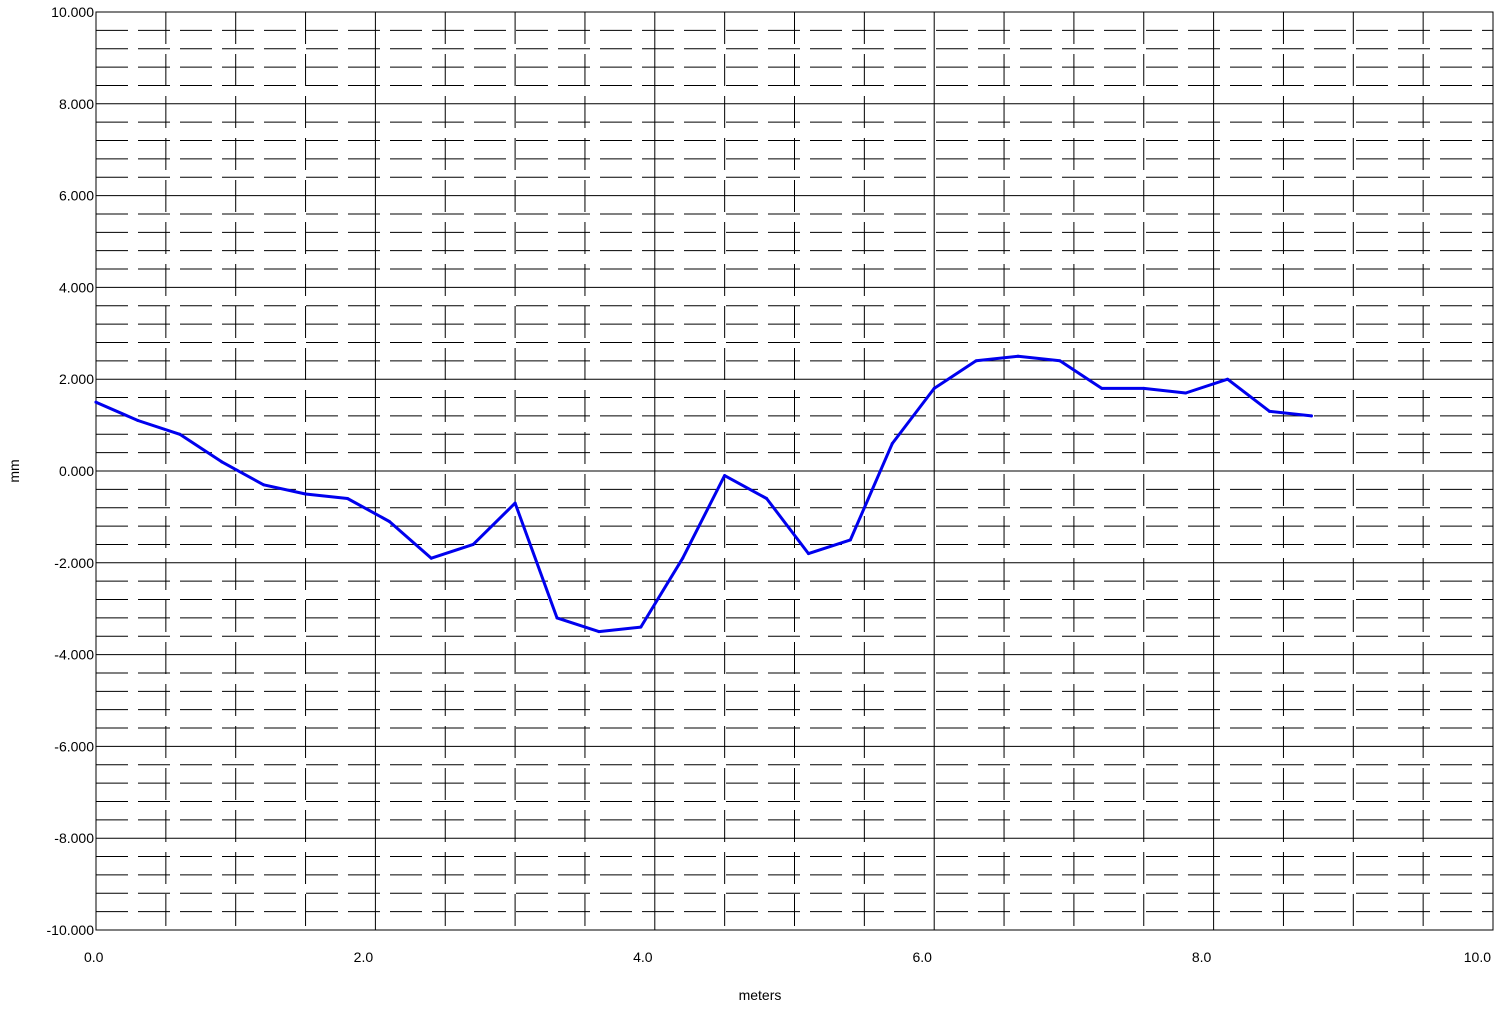 This screenshot has height=1016, width=1509. Describe the element at coordinates (1477, 957) in the screenshot. I see `x-tick-label: 10.0` at that location.